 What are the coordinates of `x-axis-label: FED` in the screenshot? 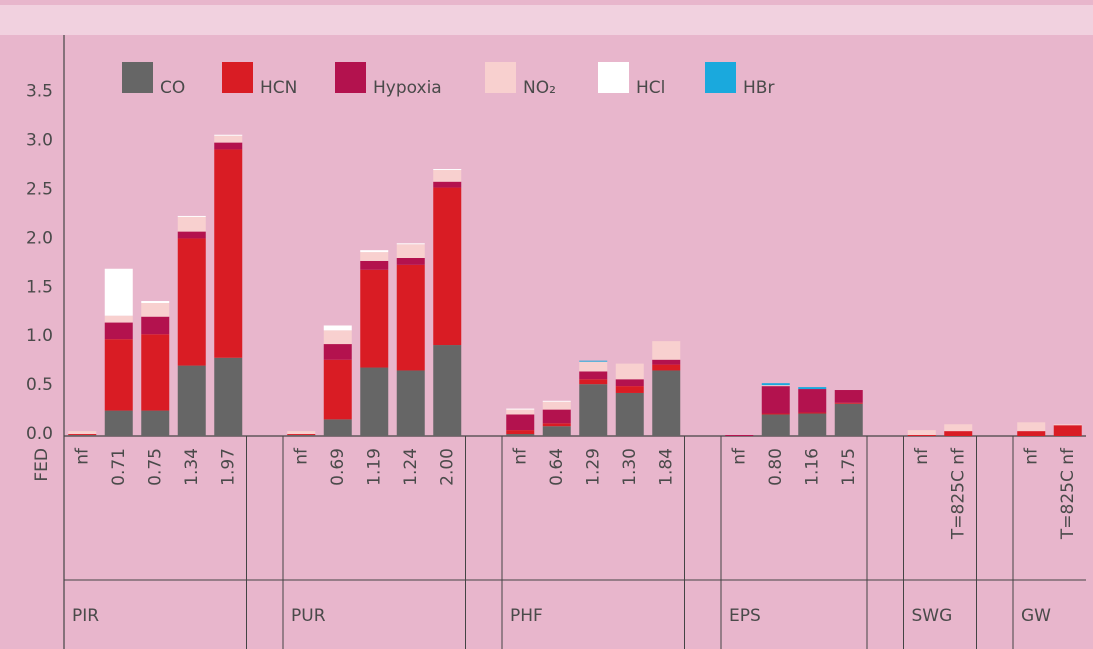 It's located at (42, 465).